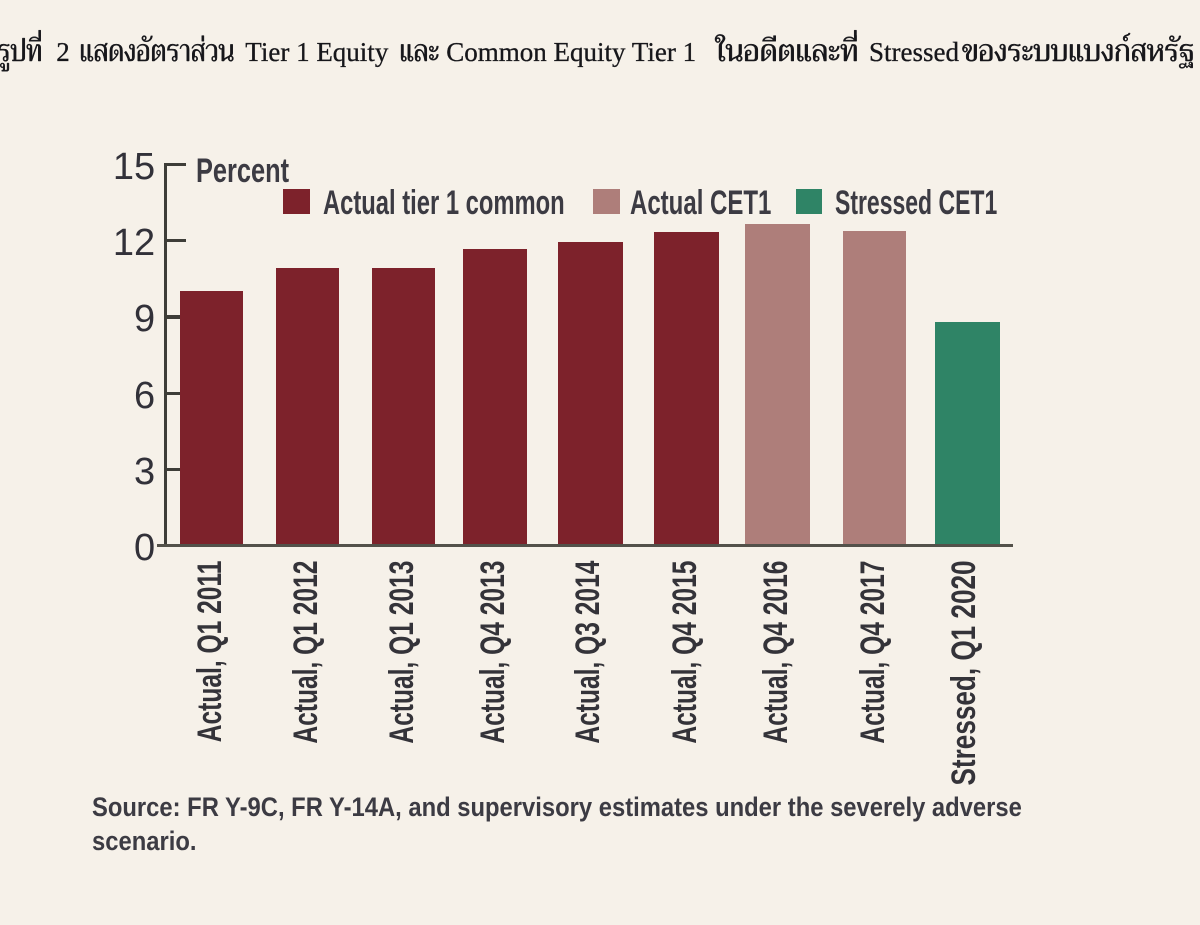  What do you see at coordinates (63, 52) in the screenshot?
I see `svg-text: 2` at bounding box center [63, 52].